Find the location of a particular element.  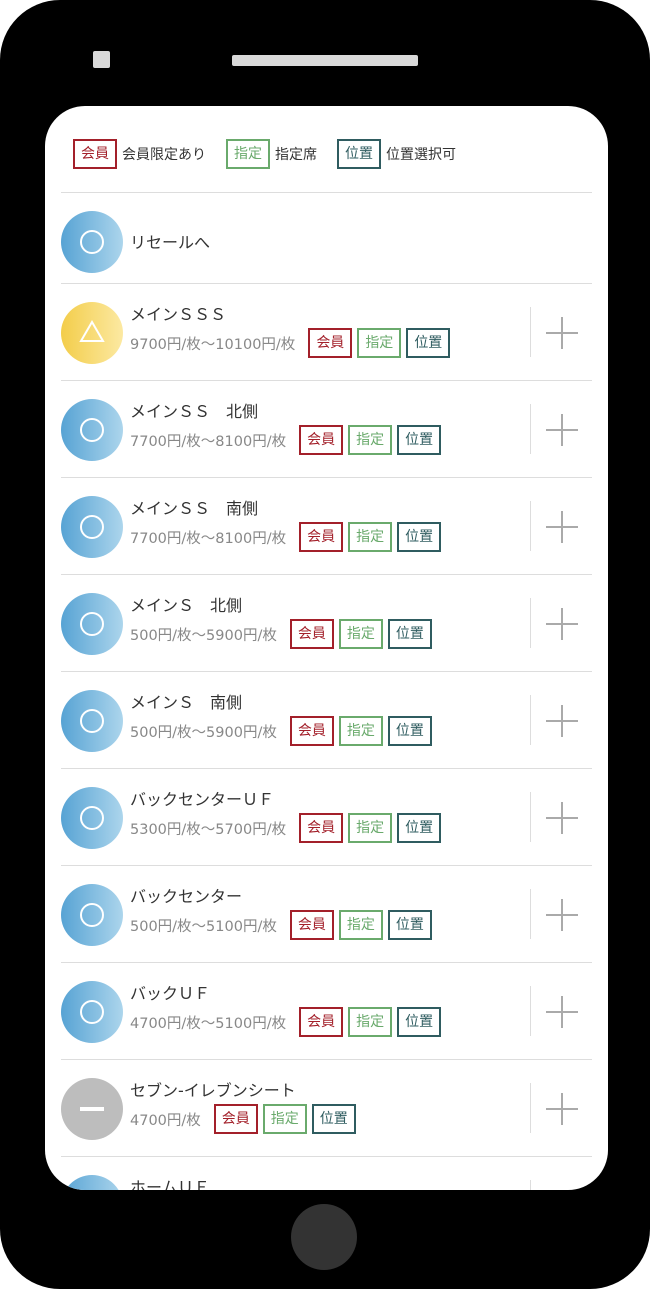

price: 500円/枚～5100円/枚 is located at coordinates (203, 926).